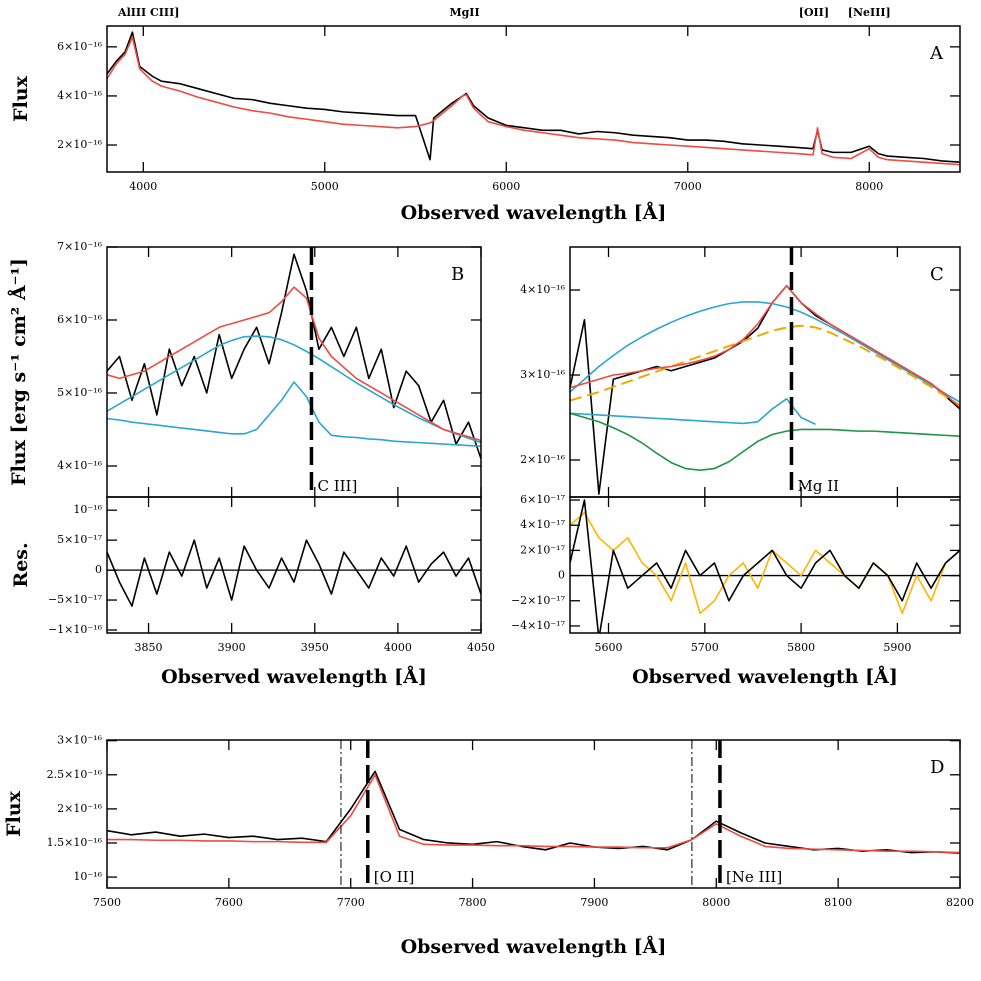 This screenshot has width=981, height=981. Describe the element at coordinates (897, 647) in the screenshot. I see `x-tick-label: 5900` at that location.